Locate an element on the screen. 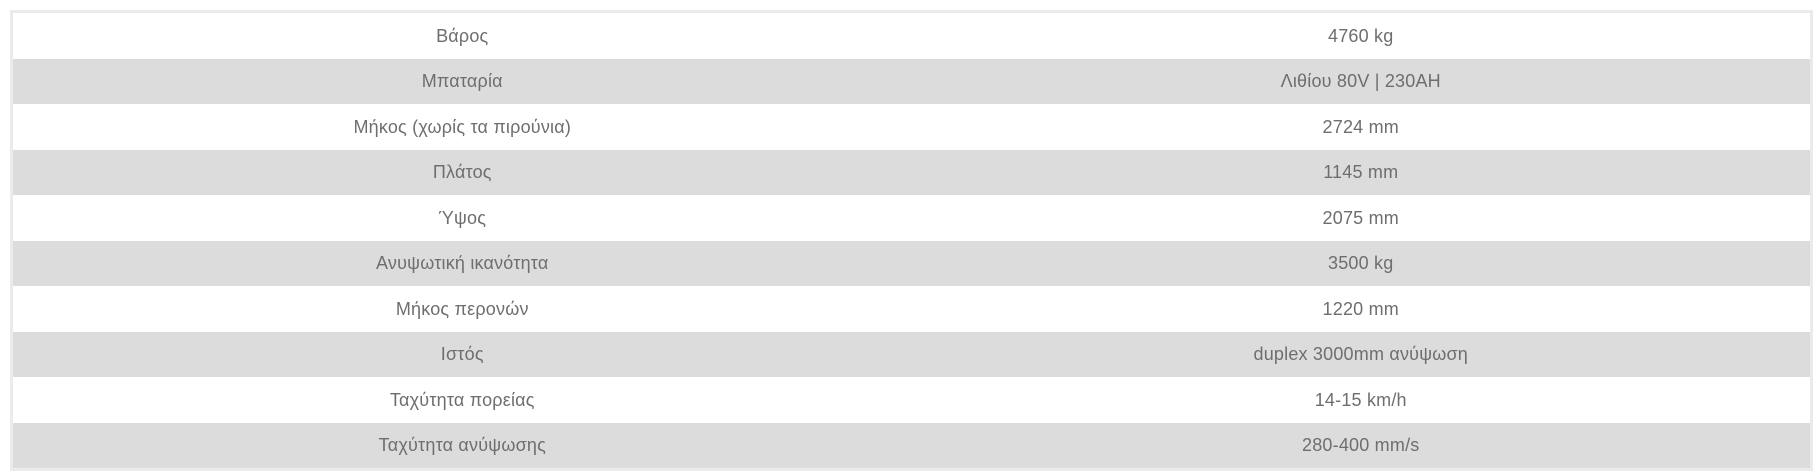 This screenshot has width=1818, height=475. spec-label: Ύψος is located at coordinates (462, 217).